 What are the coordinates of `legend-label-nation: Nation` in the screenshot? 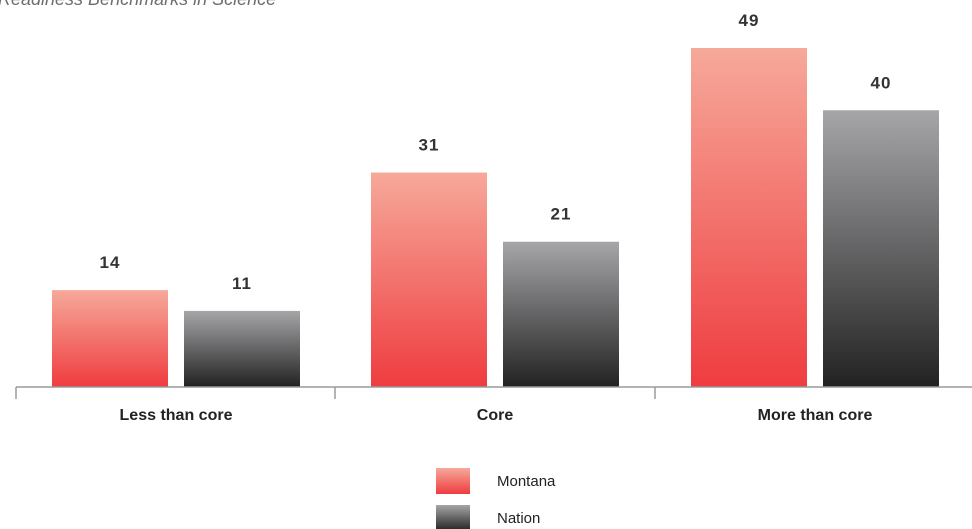 It's located at (518, 518).